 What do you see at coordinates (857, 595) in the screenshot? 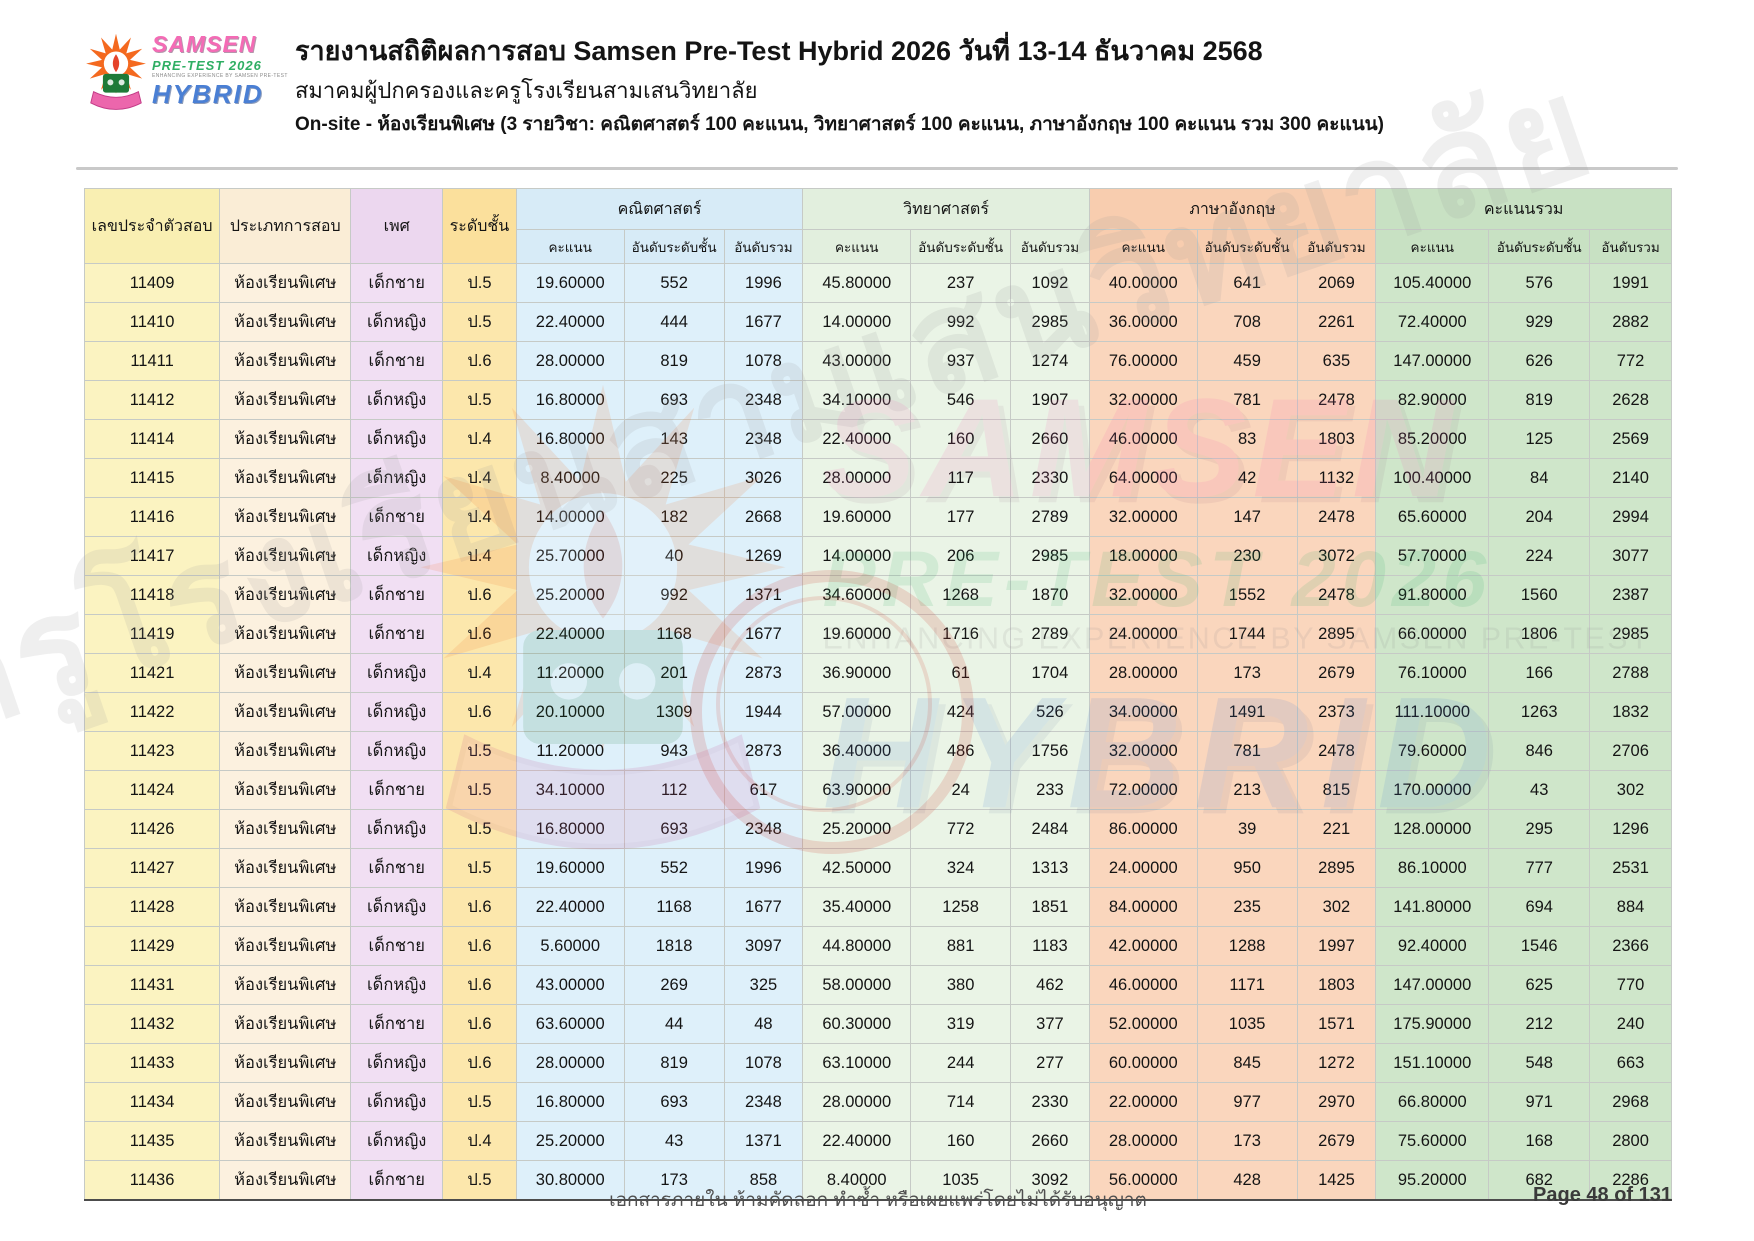
I see `cell-sci: 34.60000` at bounding box center [857, 595].